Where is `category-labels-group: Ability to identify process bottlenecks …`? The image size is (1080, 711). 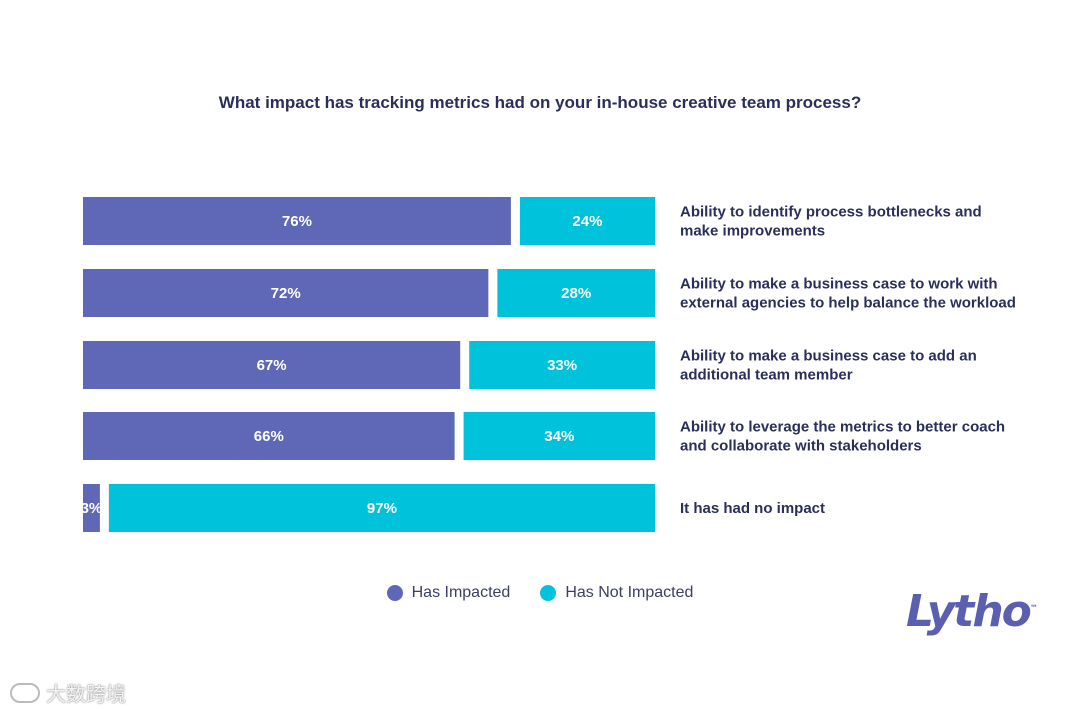 category-labels-group: Ability to identify process bottlenecks … is located at coordinates (848, 361).